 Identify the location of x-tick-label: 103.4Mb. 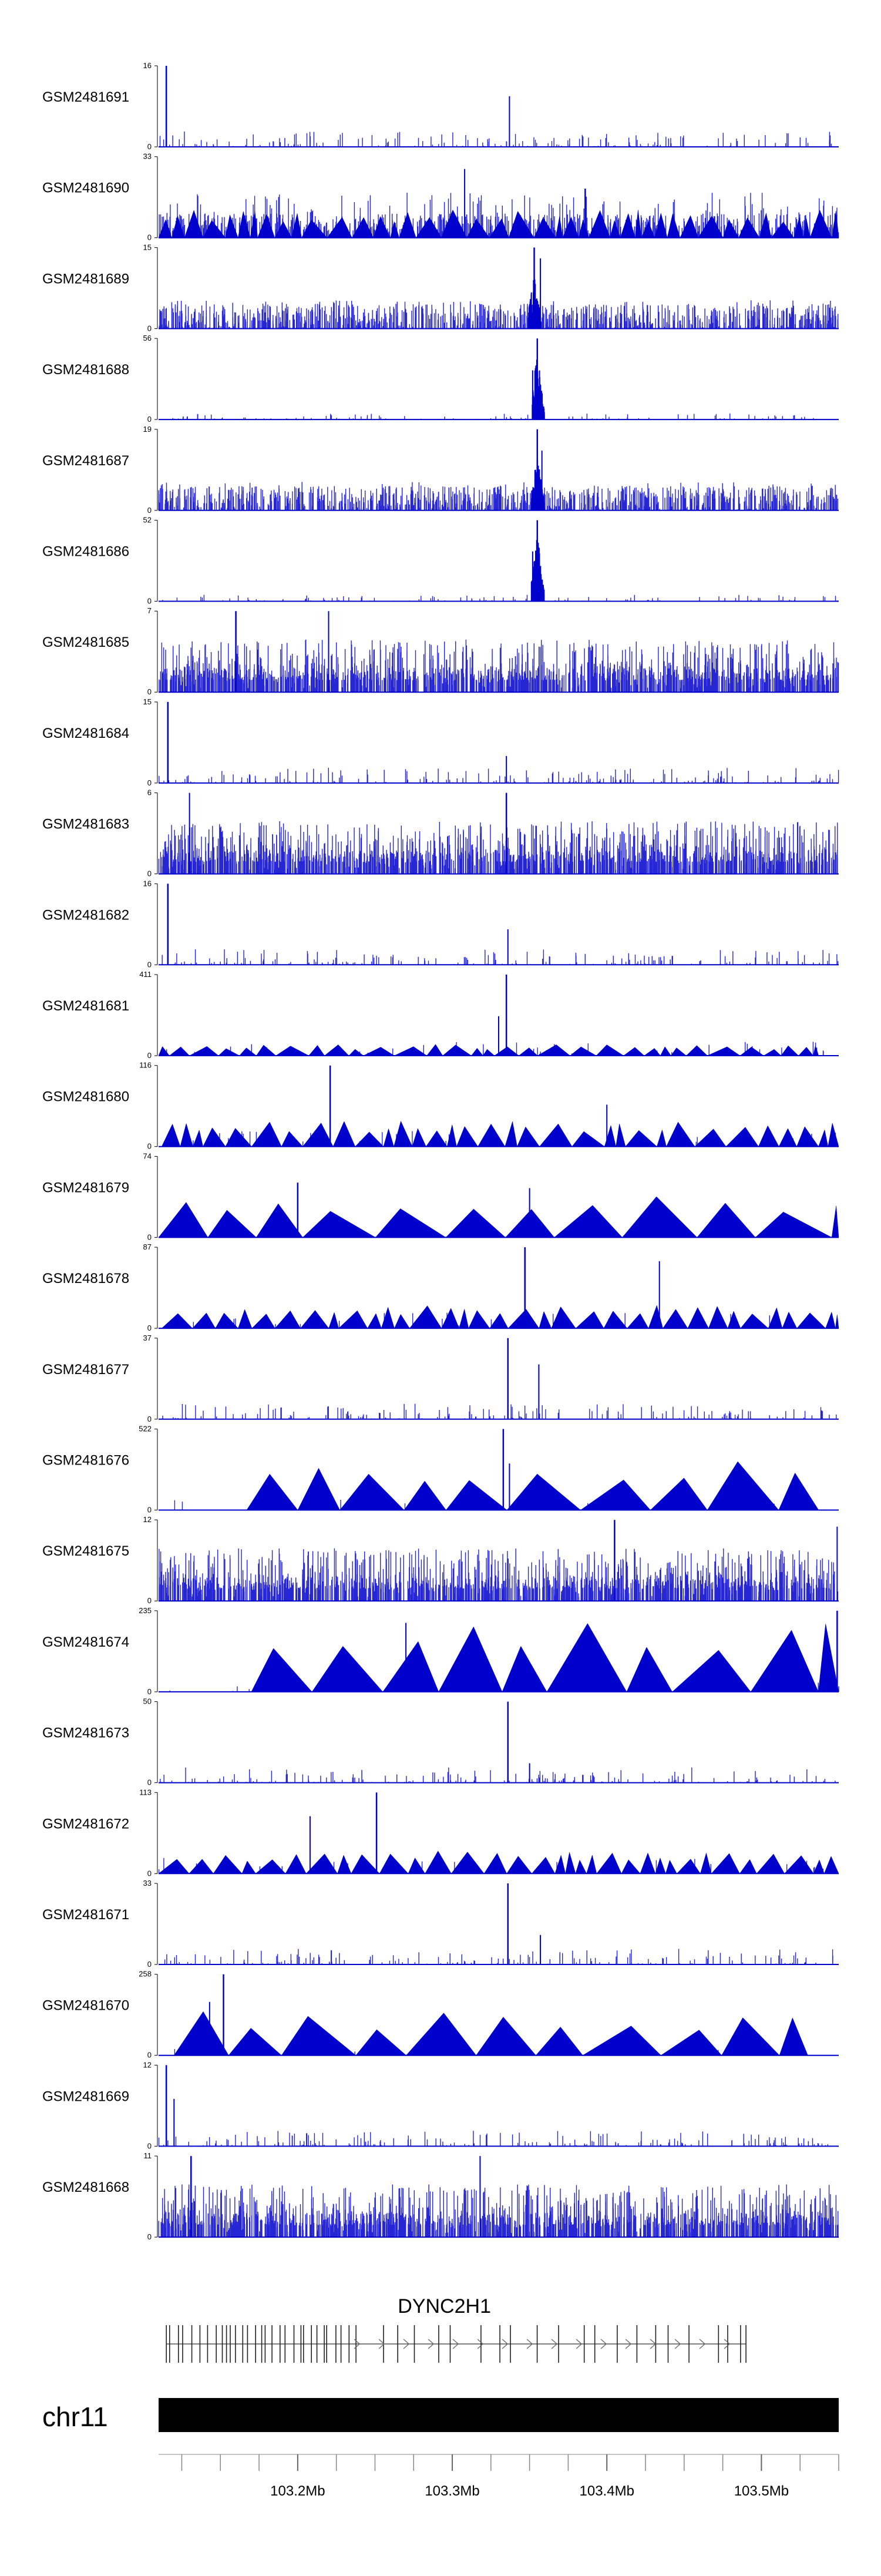
(607, 2491).